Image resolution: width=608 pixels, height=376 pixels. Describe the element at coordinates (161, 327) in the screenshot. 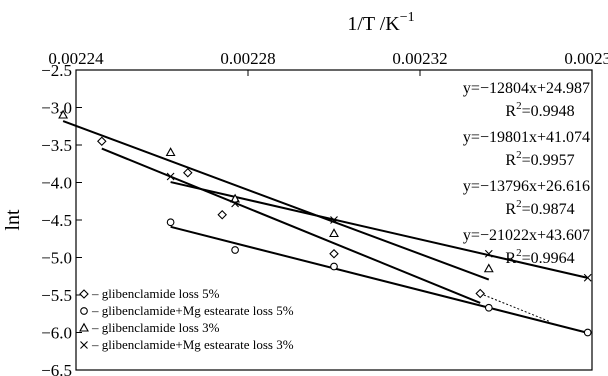

I see `legend-label: glibenclamide loss 3%` at that location.